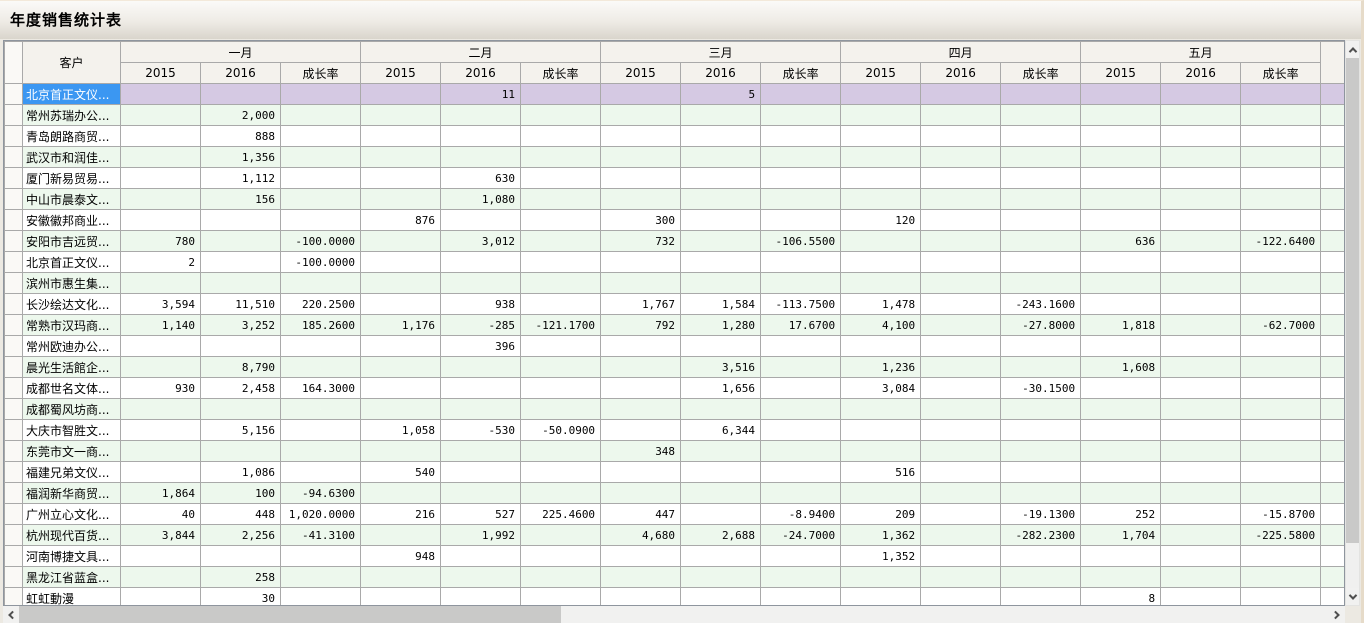 This screenshot has width=1364, height=623. I want to click on grid-cell: 225.4600, so click(561, 514).